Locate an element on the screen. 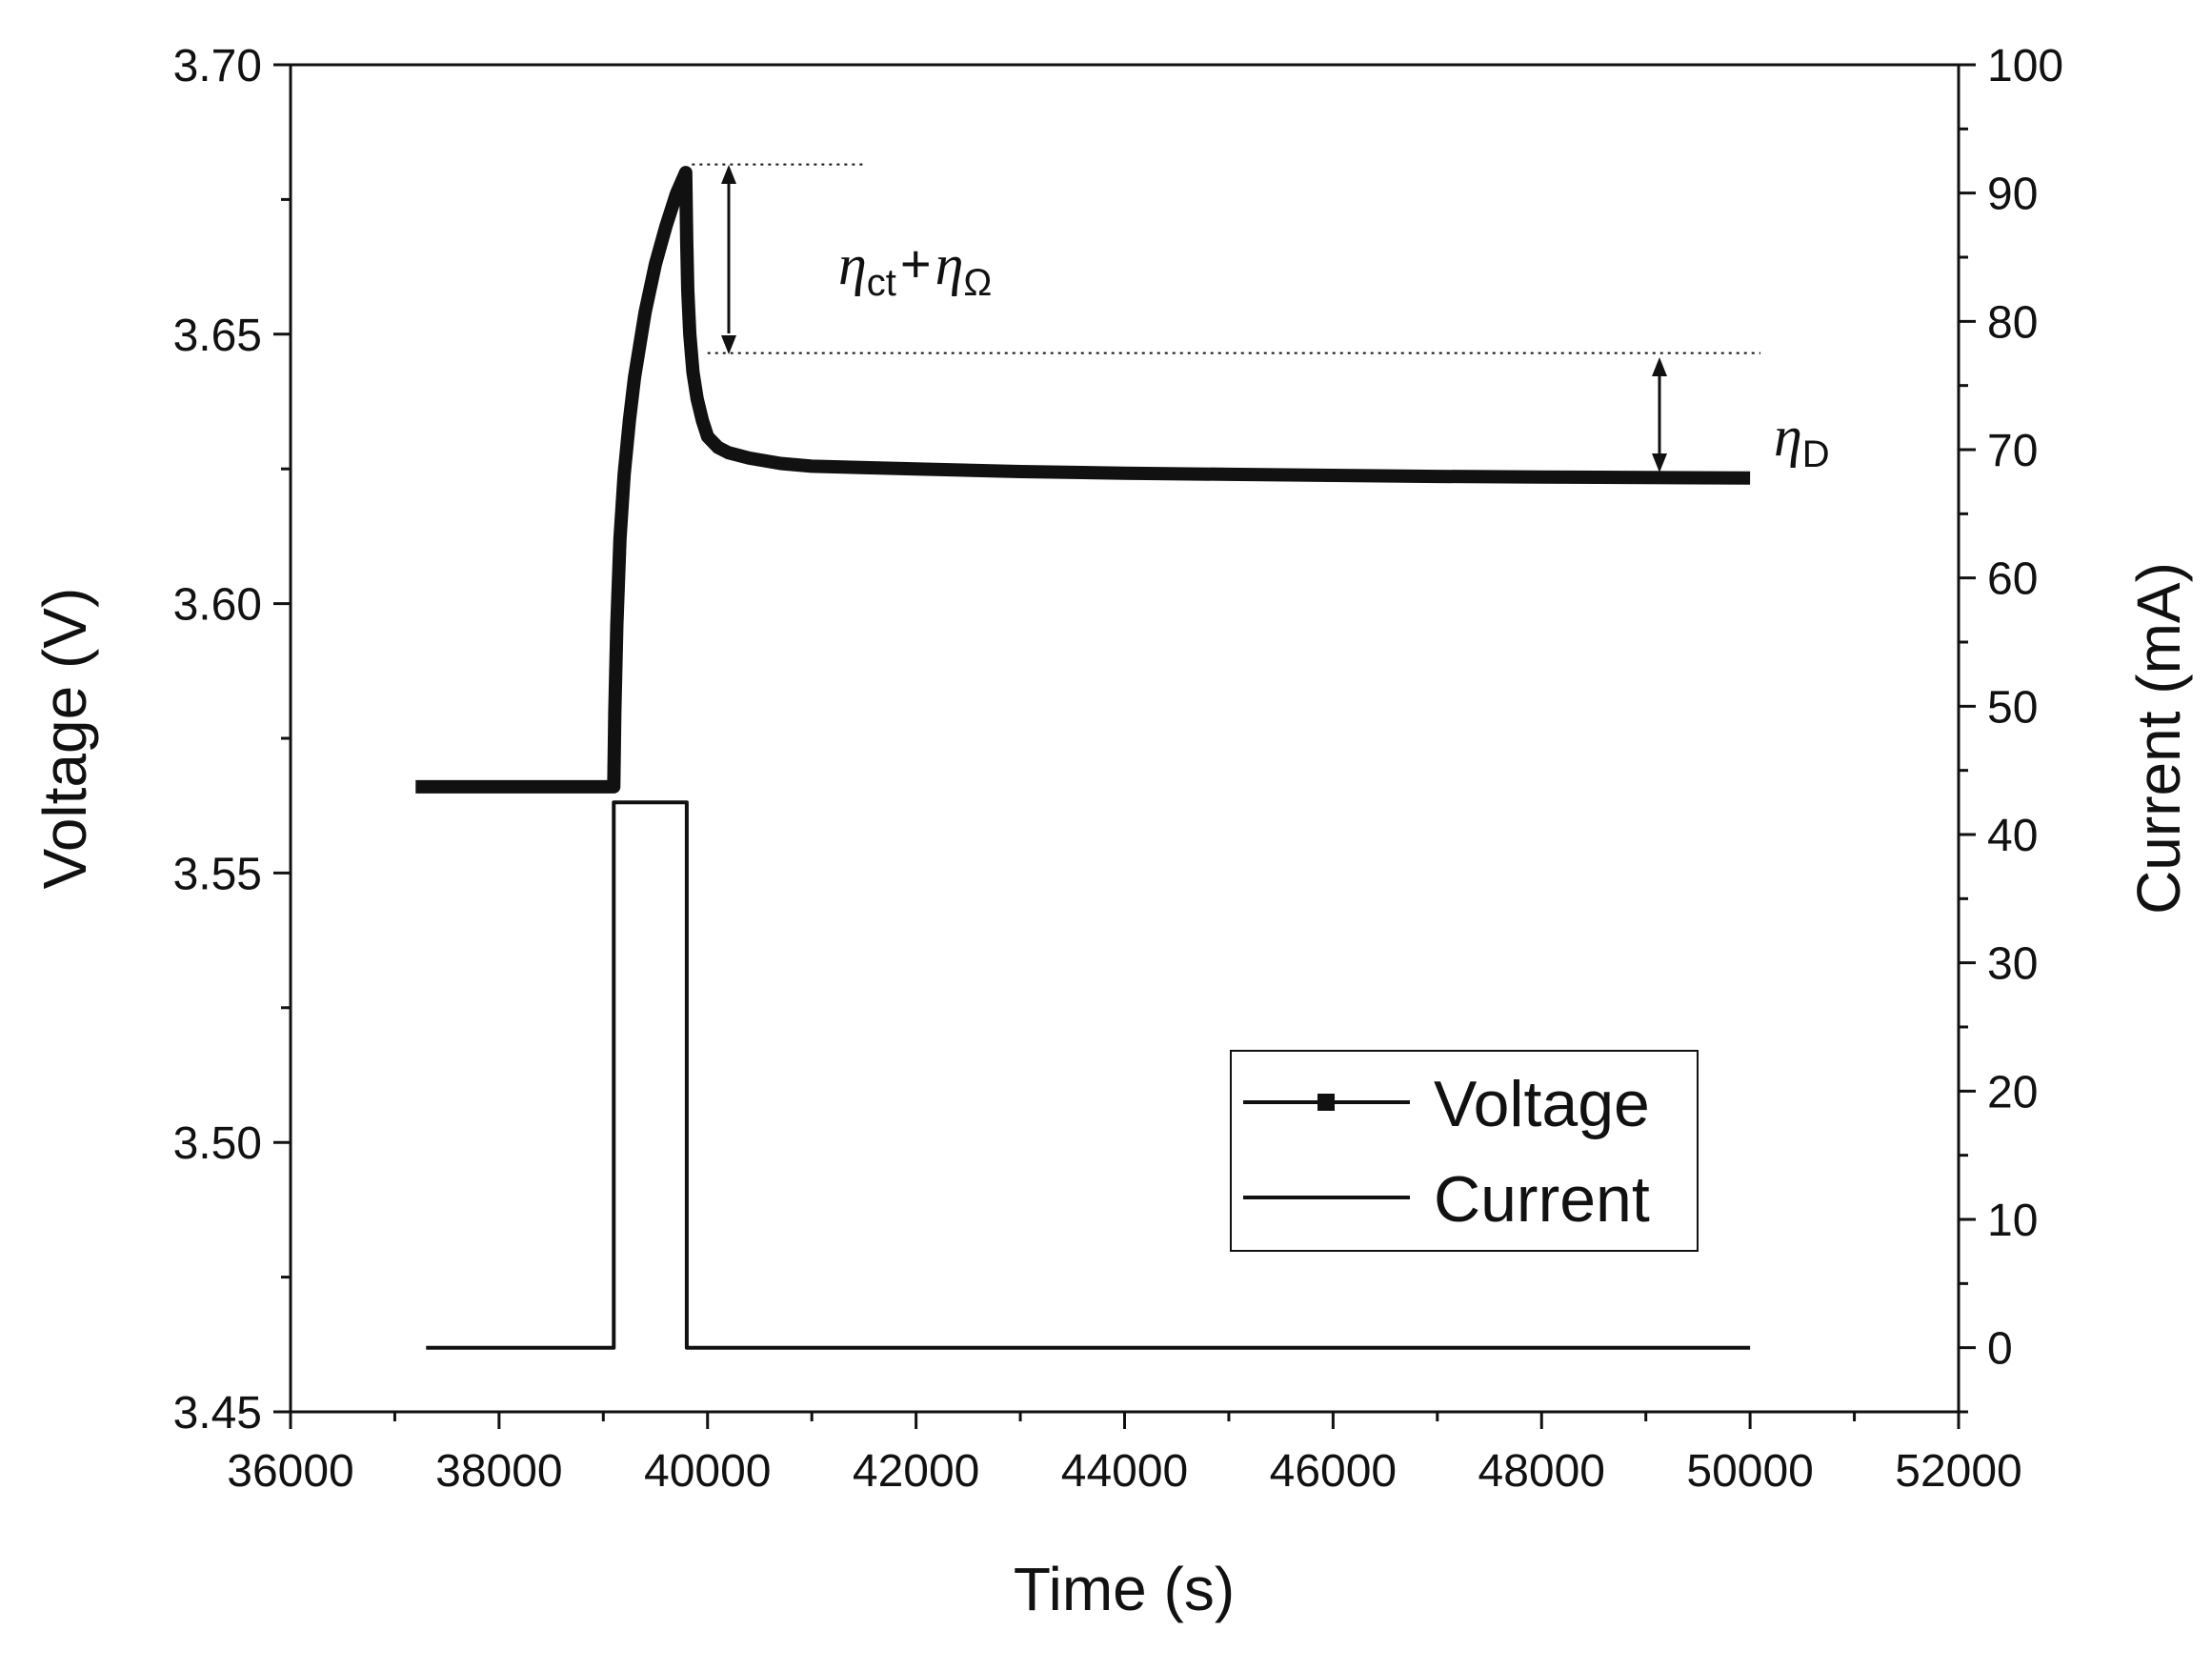 The height and width of the screenshot is (1670, 2212). annotation-eta-d-arrow is located at coordinates (1659, 415).